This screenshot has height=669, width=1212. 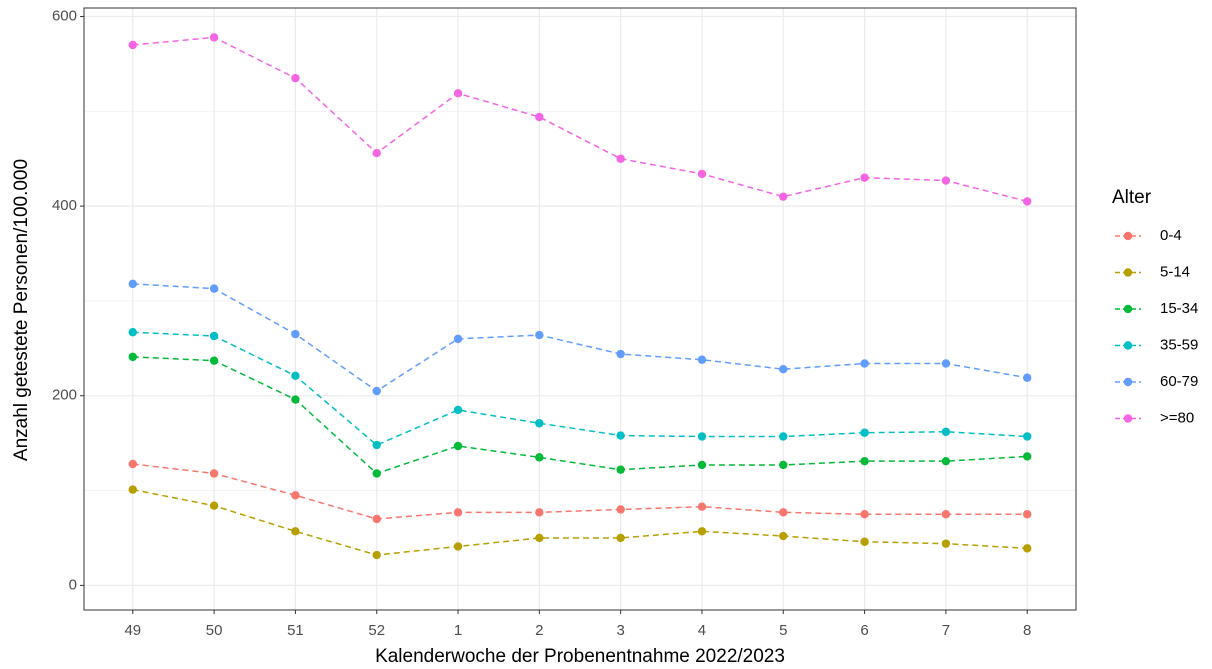 I want to click on x-tick-label: 51, so click(x=295, y=630).